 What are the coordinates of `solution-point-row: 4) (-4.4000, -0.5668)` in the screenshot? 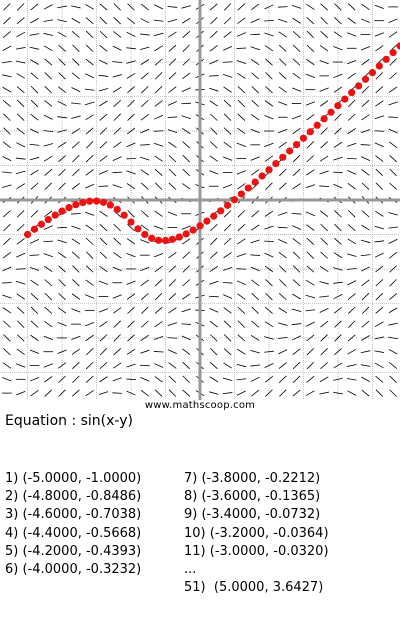 It's located at (73, 533).